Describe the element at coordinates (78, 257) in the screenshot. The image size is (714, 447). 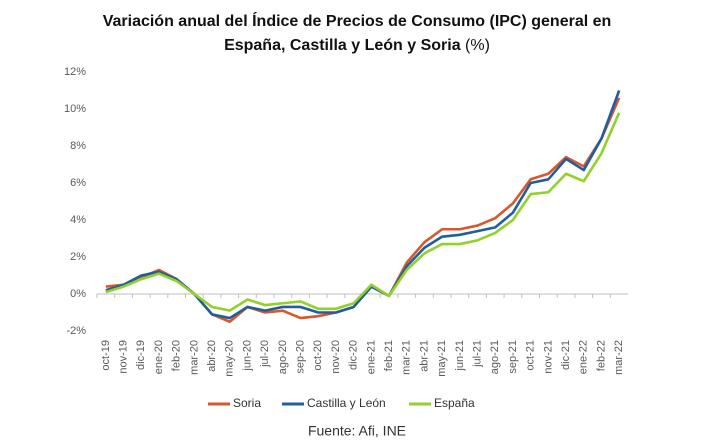
I see `y-tick-label: 2%` at that location.